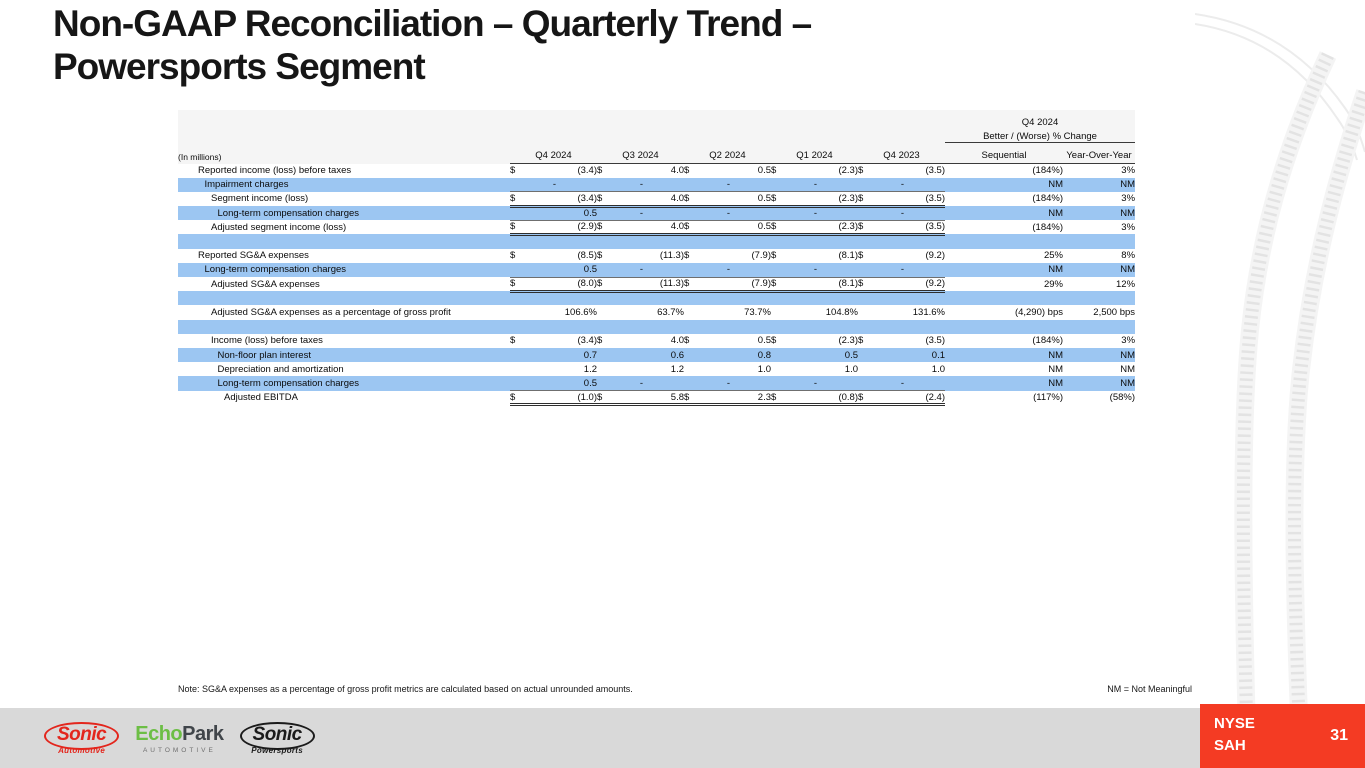 This screenshot has width=1365, height=768. What do you see at coordinates (1053, 284) in the screenshot?
I see `cell-sequential: 29%` at bounding box center [1053, 284].